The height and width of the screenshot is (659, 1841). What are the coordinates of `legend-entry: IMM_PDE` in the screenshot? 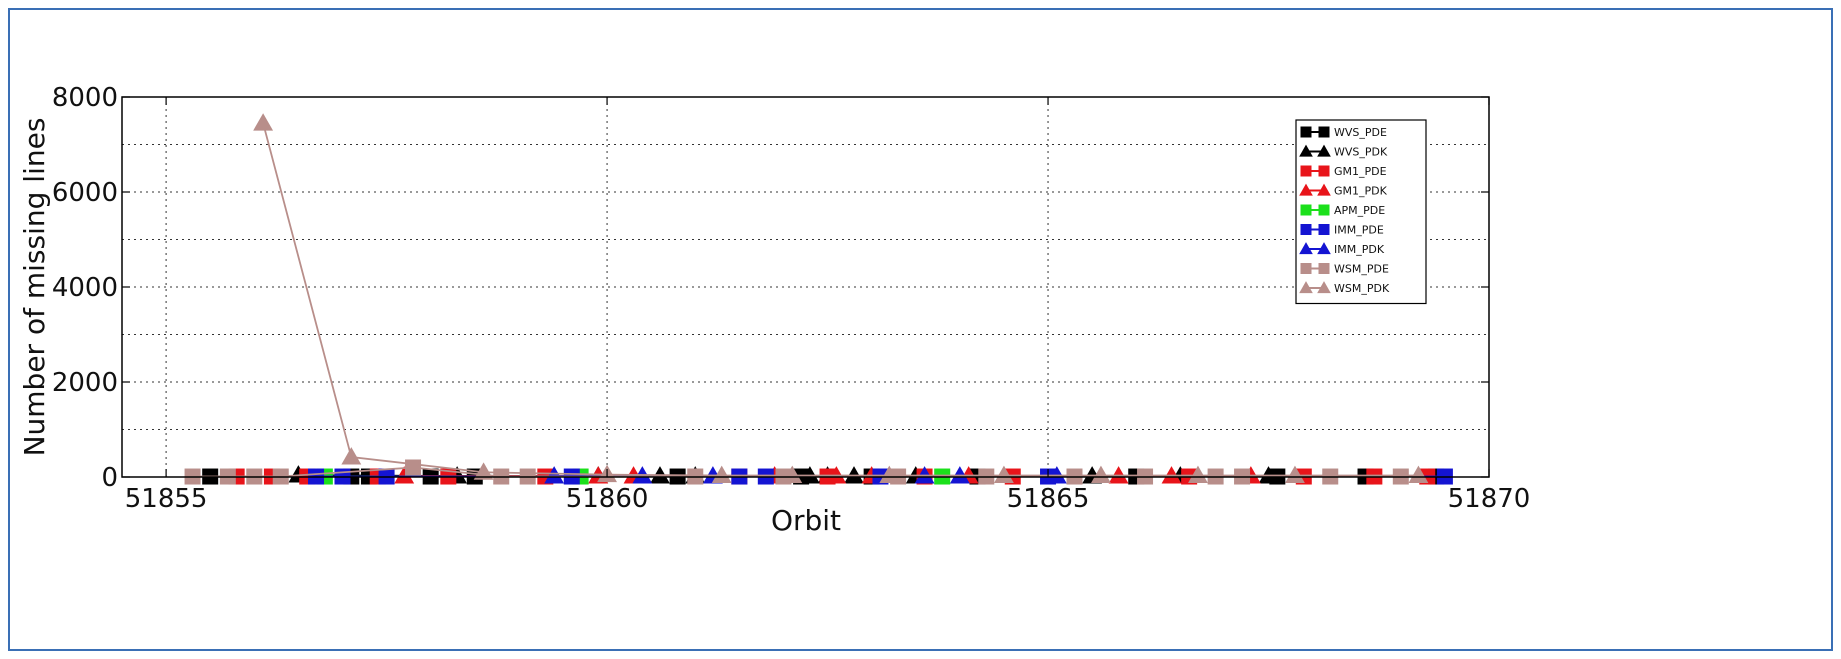 It's located at (1342, 230).